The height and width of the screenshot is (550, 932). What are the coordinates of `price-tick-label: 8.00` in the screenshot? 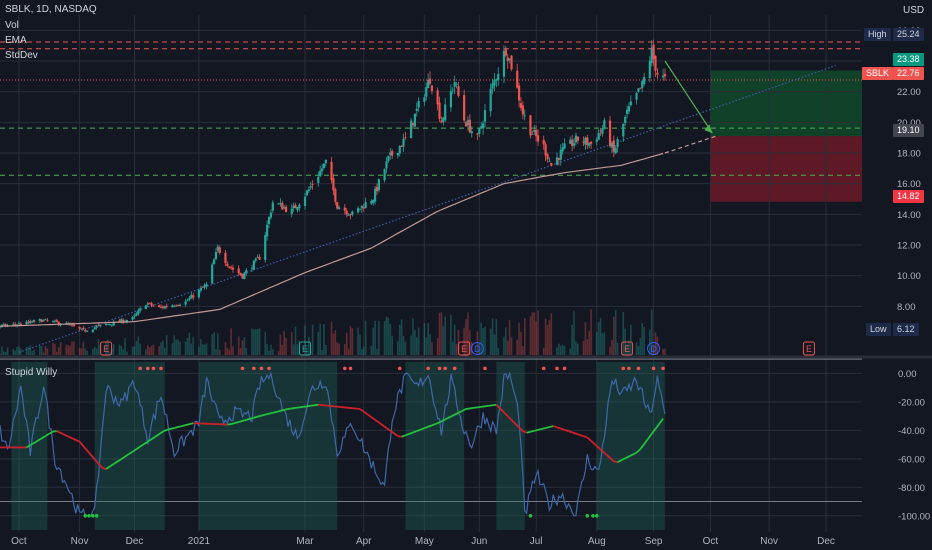 It's located at (906, 307).